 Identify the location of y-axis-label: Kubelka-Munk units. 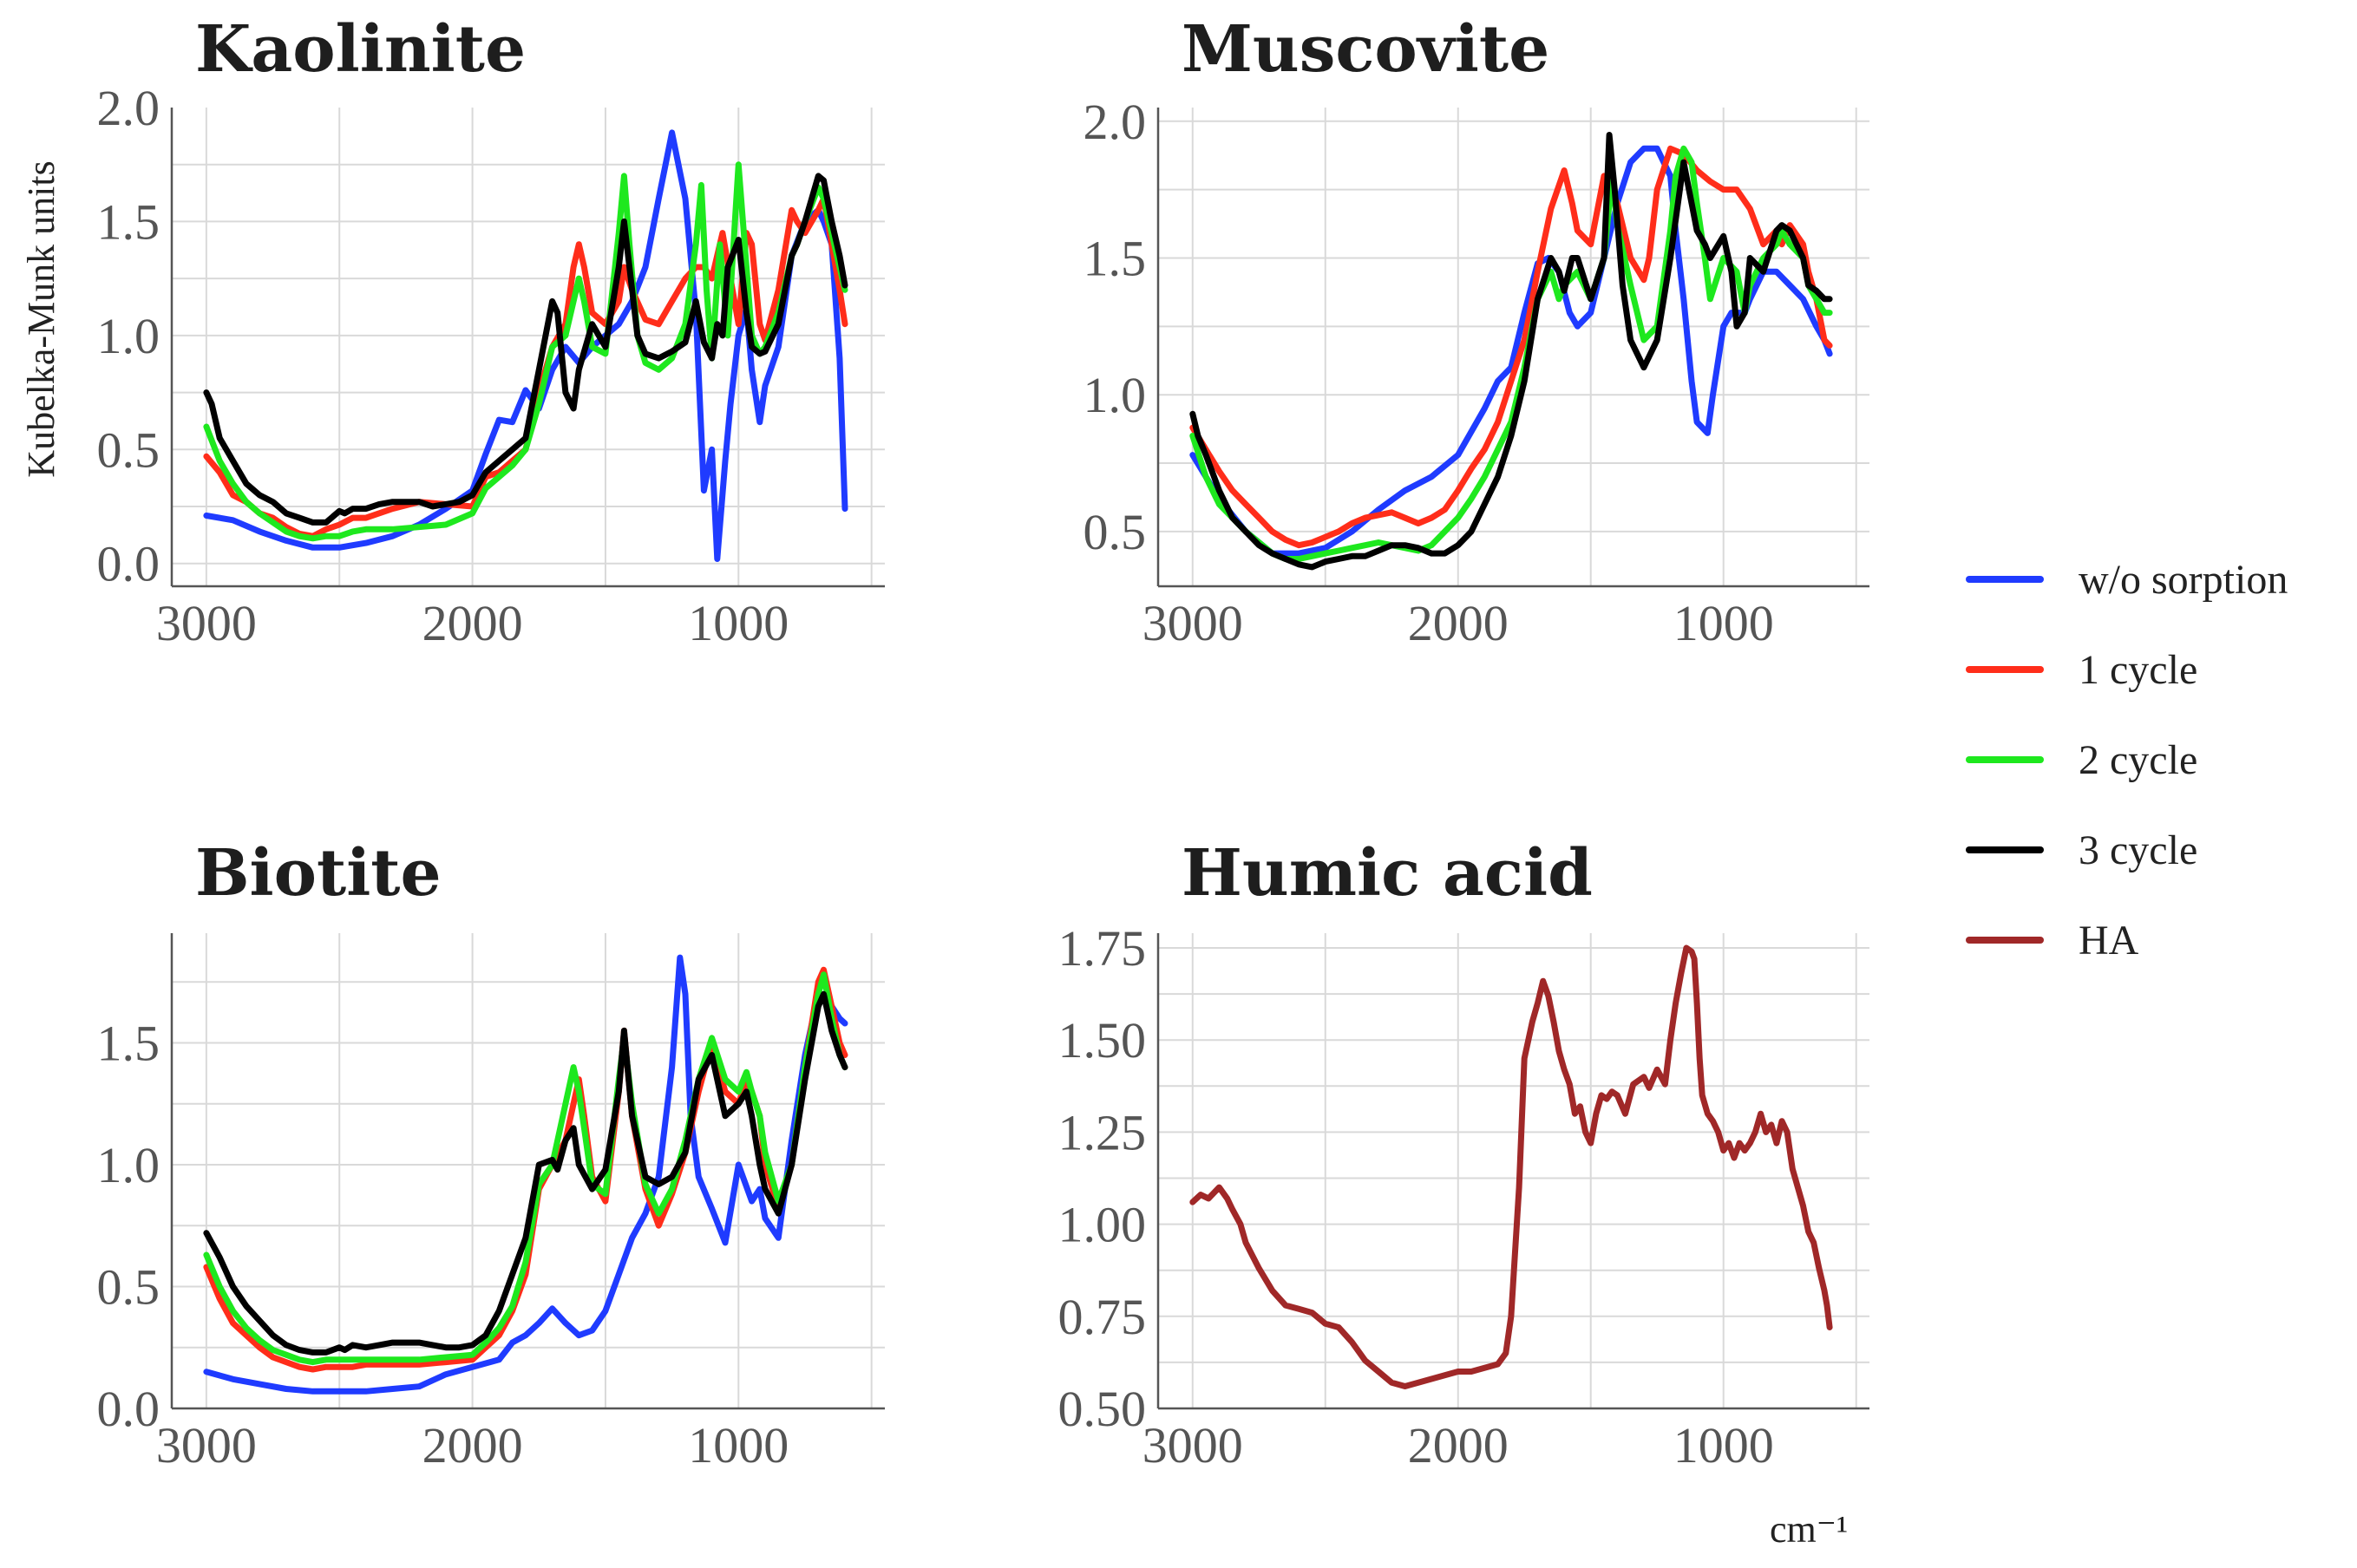
(41, 318).